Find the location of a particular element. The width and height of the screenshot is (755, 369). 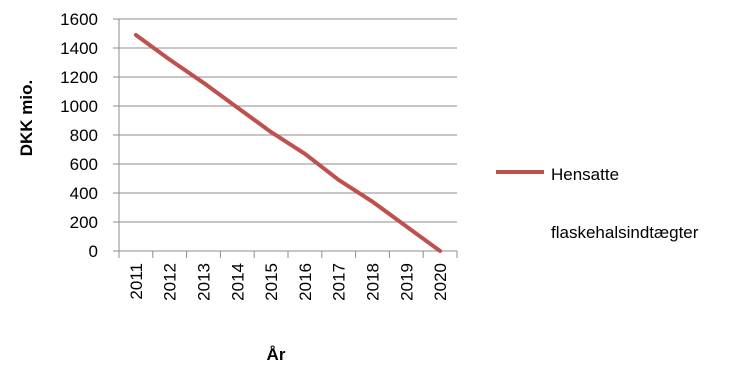

x-tick-label: 2020 is located at coordinates (440, 282).